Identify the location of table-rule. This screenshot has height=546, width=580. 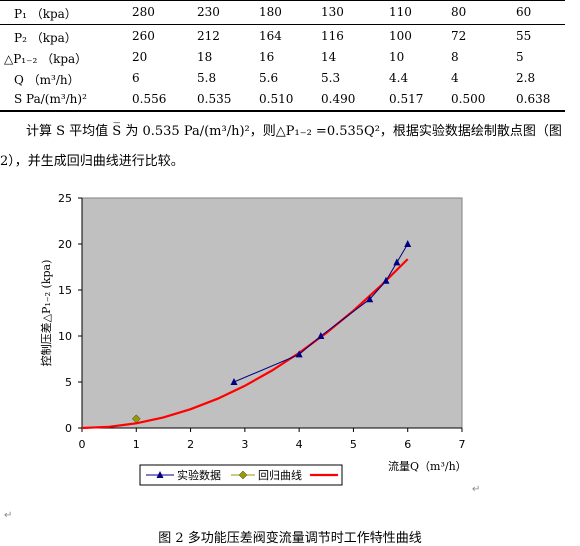
(282, 24).